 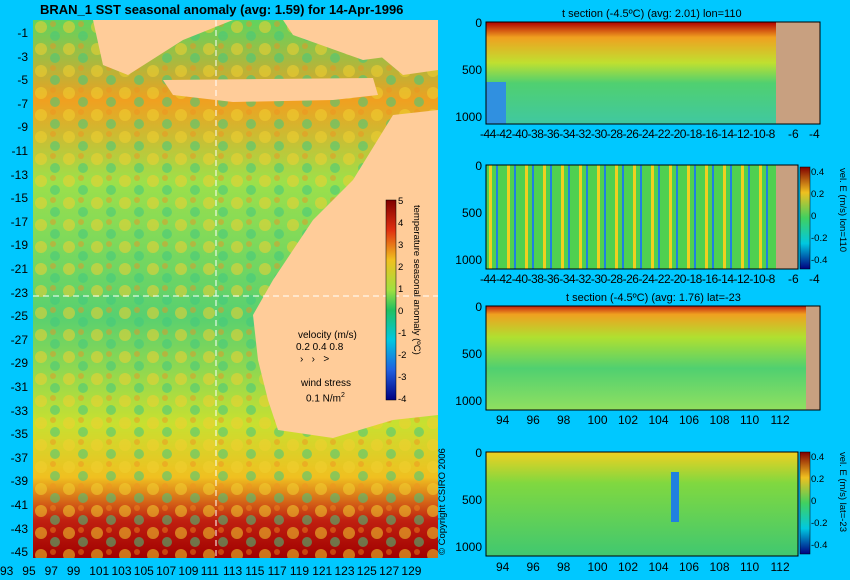 What do you see at coordinates (19, 245) in the screenshot?
I see `map-lat-tick: -19` at bounding box center [19, 245].